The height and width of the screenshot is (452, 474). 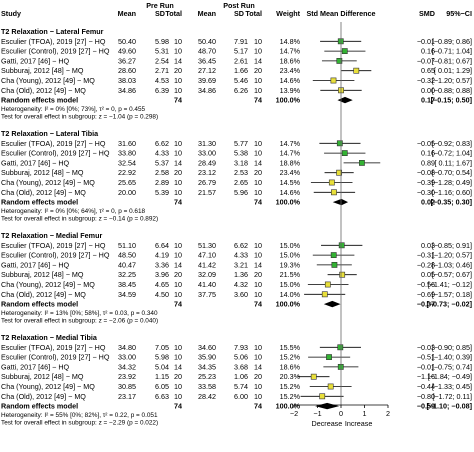 What do you see at coordinates (241, 366) in the screenshot?
I see `post-sd: 3.68` at bounding box center [241, 366].